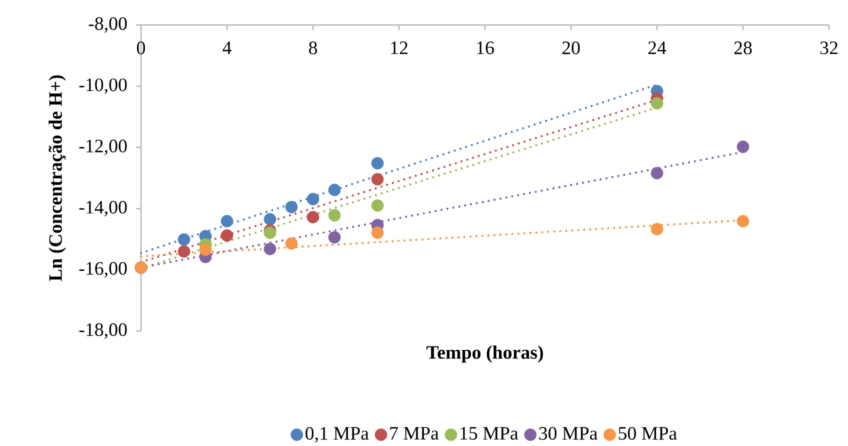 The width and height of the screenshot is (848, 446). Describe the element at coordinates (399, 47) in the screenshot. I see `x-tick-label: 12` at that location.